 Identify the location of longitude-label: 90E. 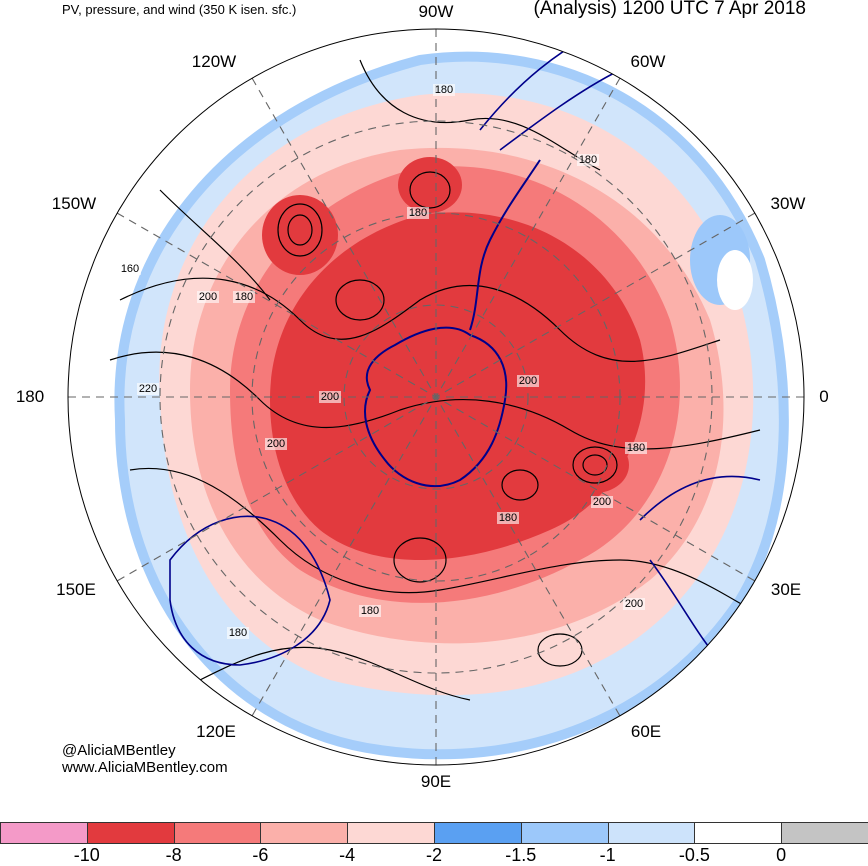
(436, 781).